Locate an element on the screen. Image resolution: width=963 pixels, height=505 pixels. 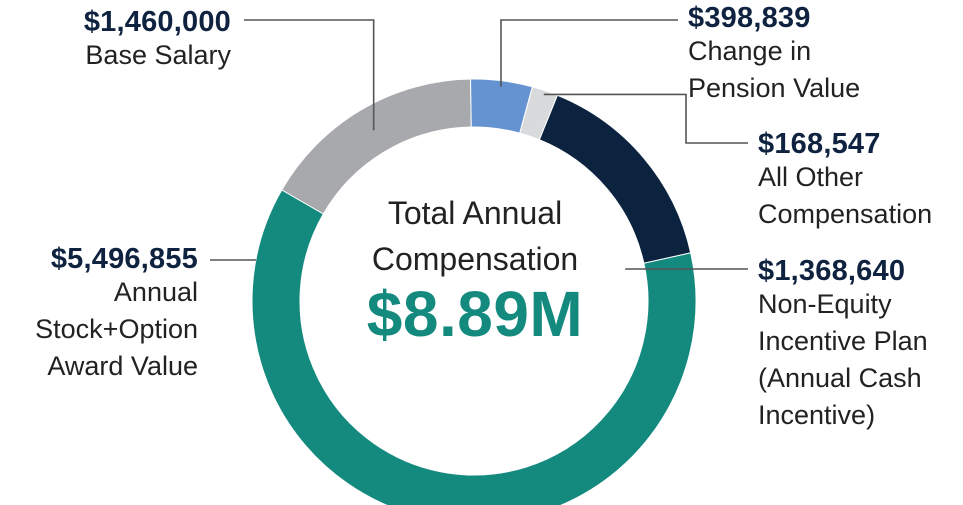
stock-option-desc: Annual Stock+Option Award Value is located at coordinates (116, 329).